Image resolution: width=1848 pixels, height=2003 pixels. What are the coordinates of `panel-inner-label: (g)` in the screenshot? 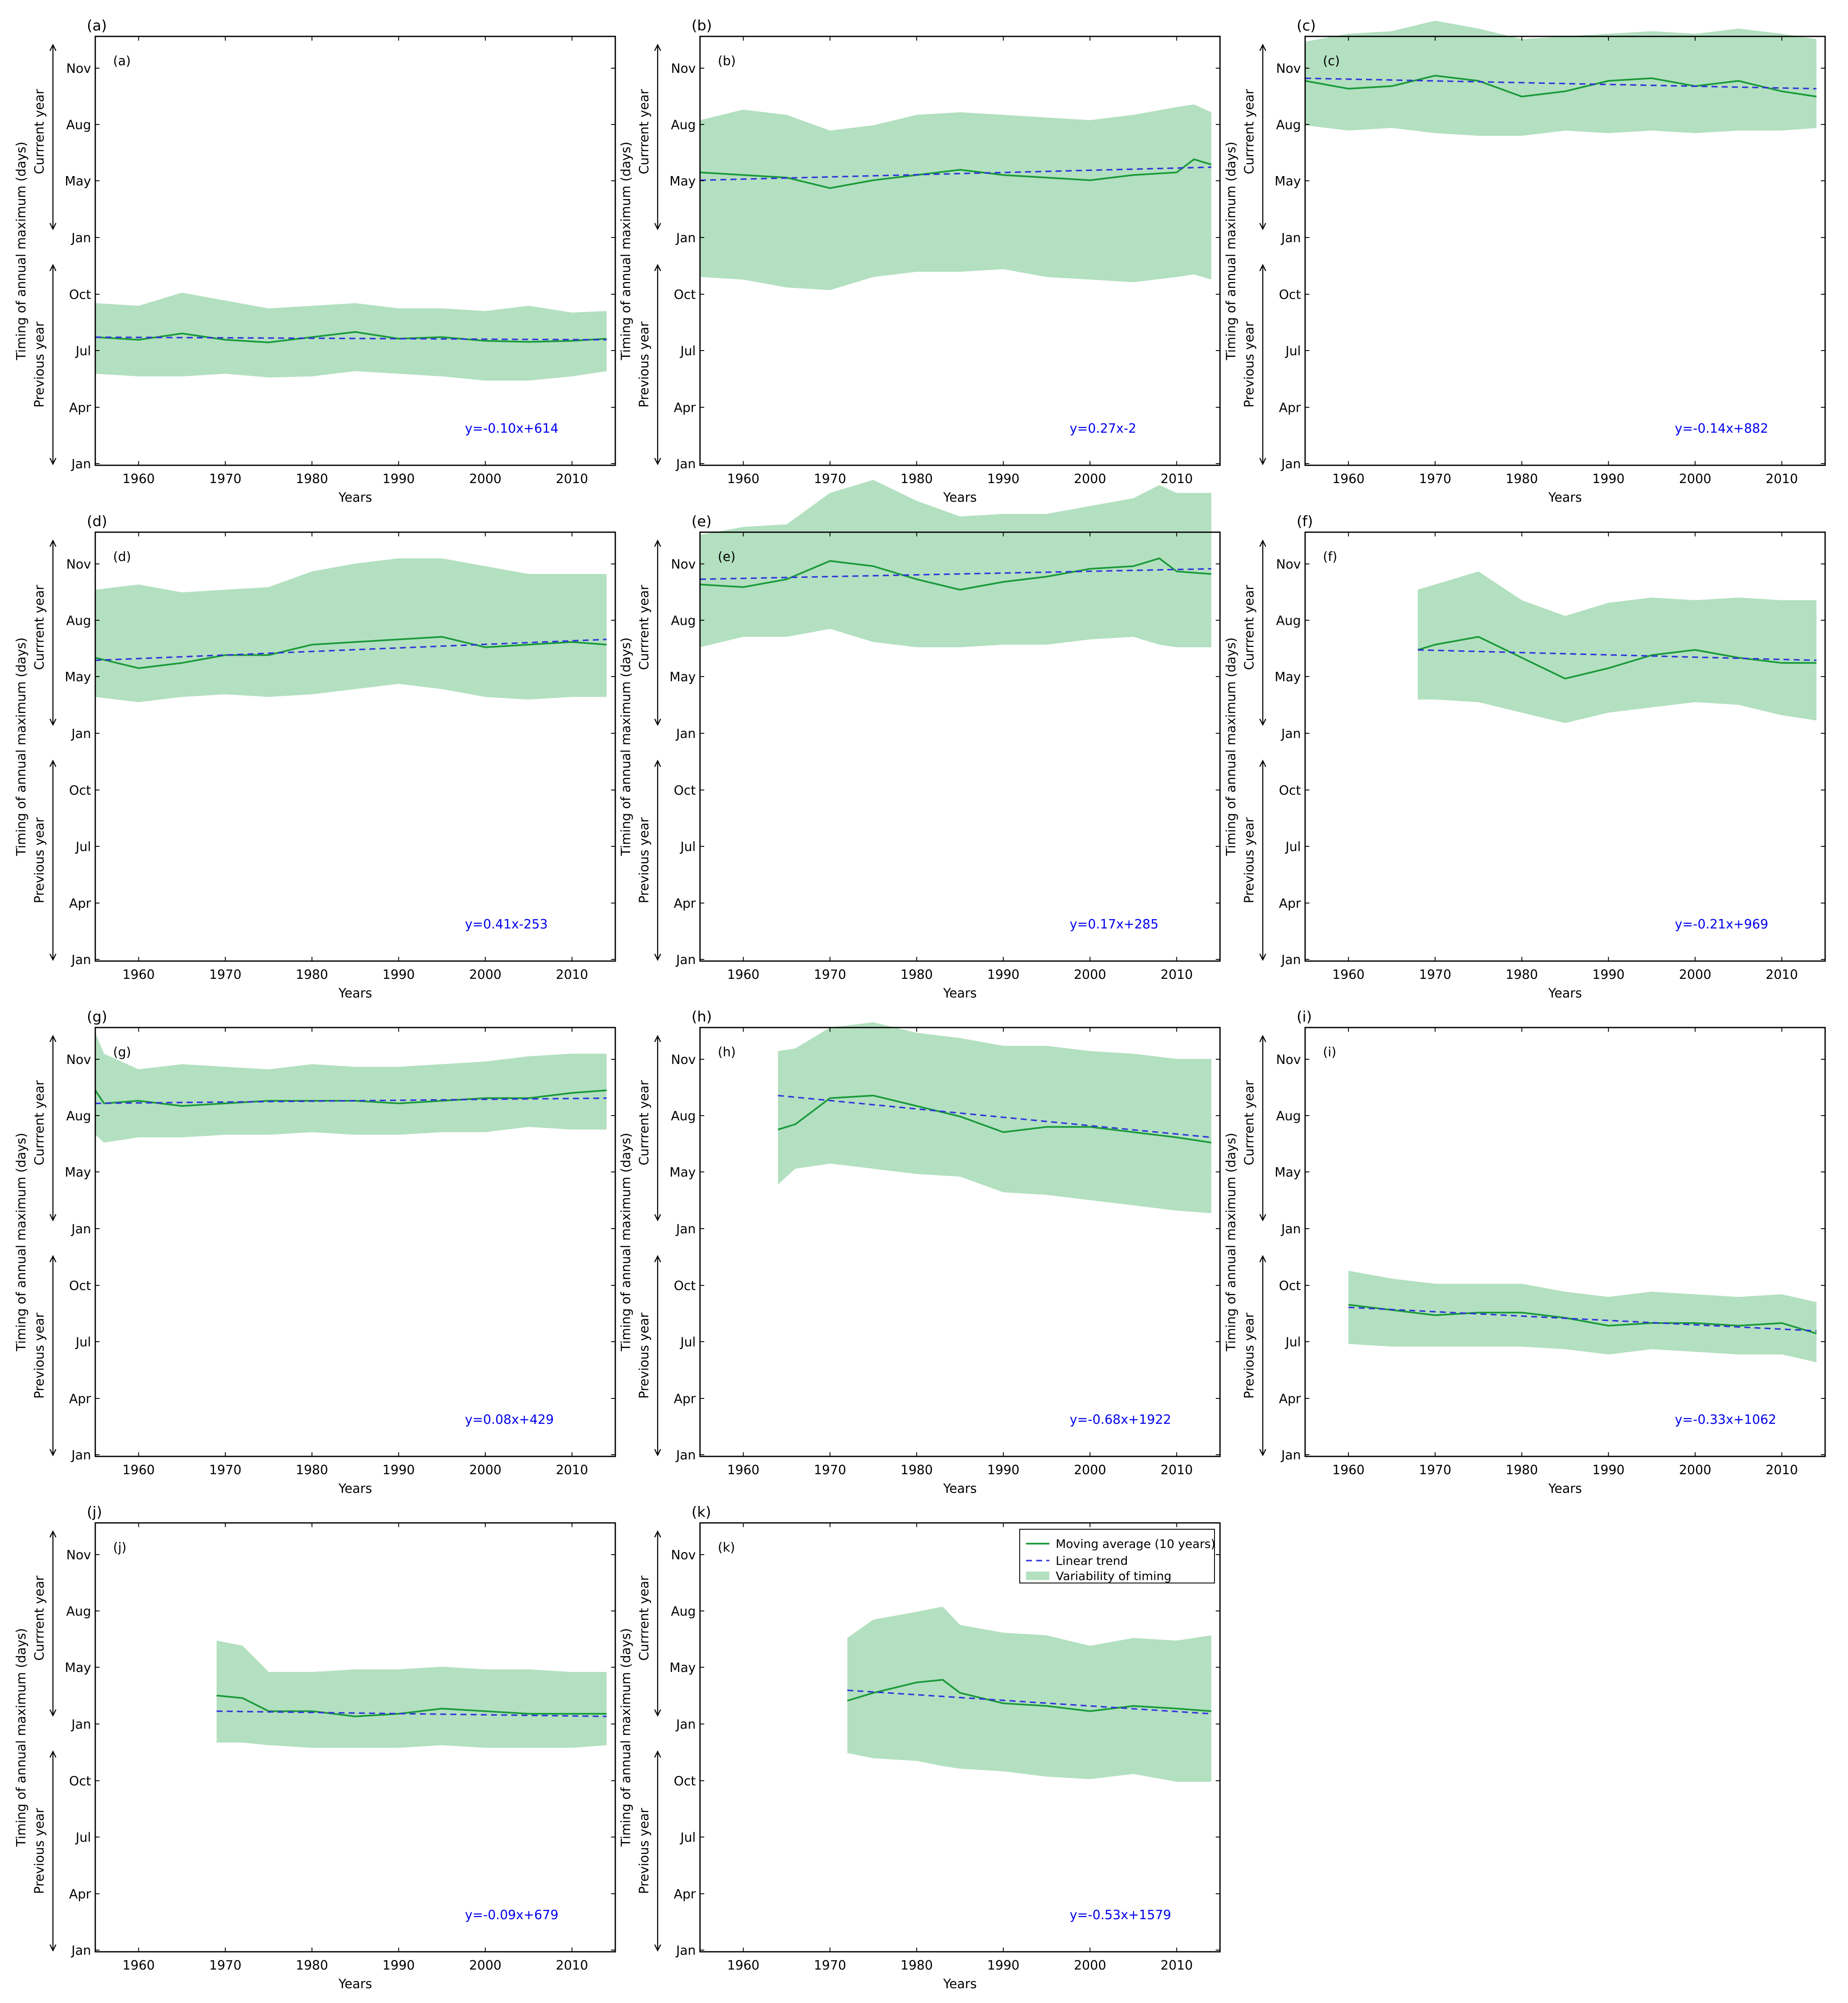 It's located at (122, 1052).